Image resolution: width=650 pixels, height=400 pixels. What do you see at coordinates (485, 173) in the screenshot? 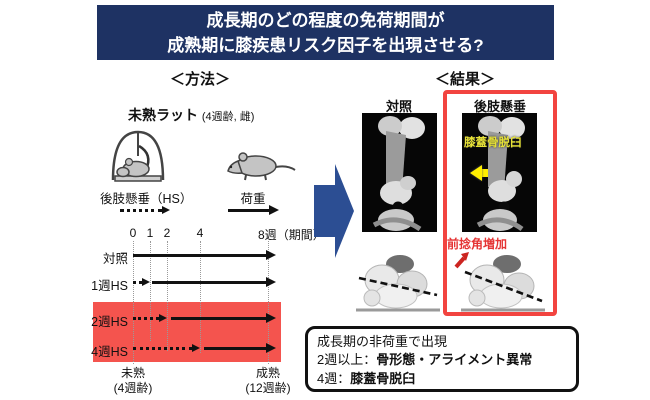
I see `yellow-arrow-stub` at bounding box center [485, 173].